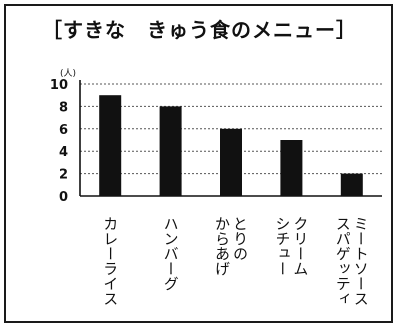 The image size is (399, 329). I want to click on y-tick-label: 8, so click(63, 107).